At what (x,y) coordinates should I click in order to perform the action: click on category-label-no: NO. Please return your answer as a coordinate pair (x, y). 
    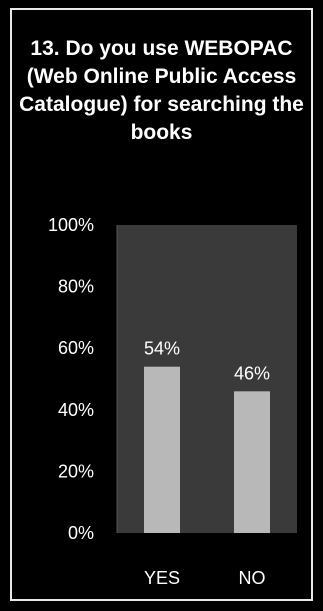
    Looking at the image, I should click on (252, 578).